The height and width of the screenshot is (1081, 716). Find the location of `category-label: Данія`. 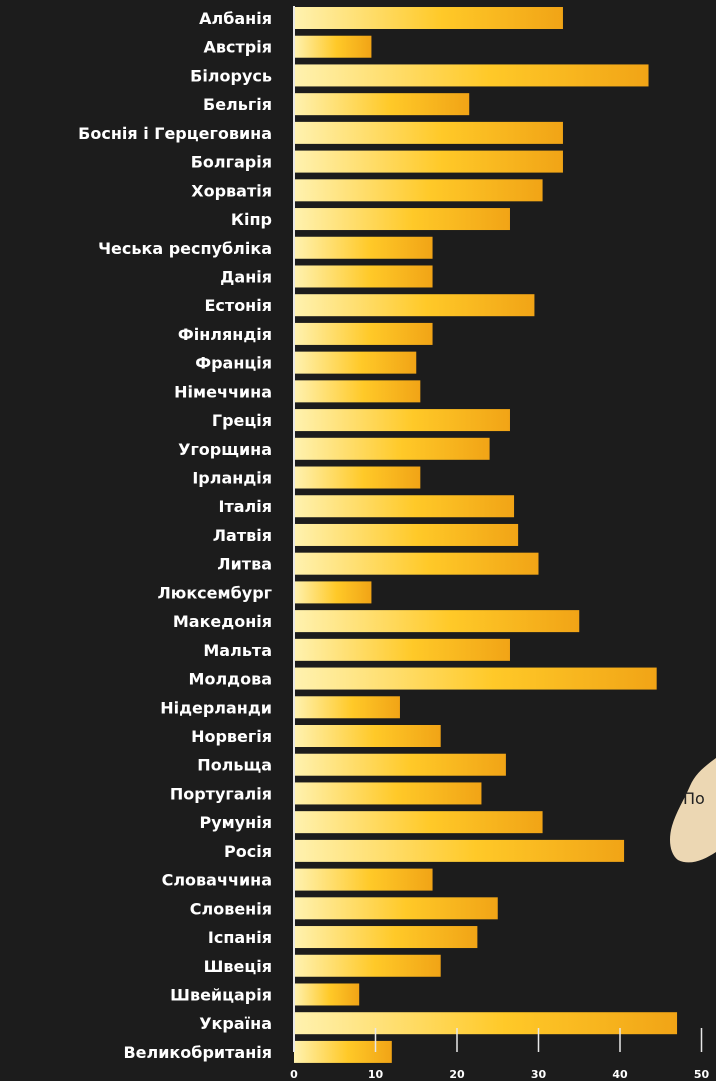

category-label: Данія is located at coordinates (246, 276).